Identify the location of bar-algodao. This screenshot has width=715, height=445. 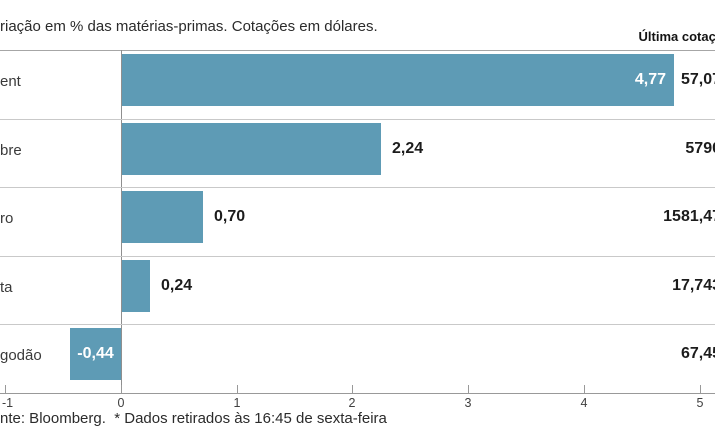
(95, 354).